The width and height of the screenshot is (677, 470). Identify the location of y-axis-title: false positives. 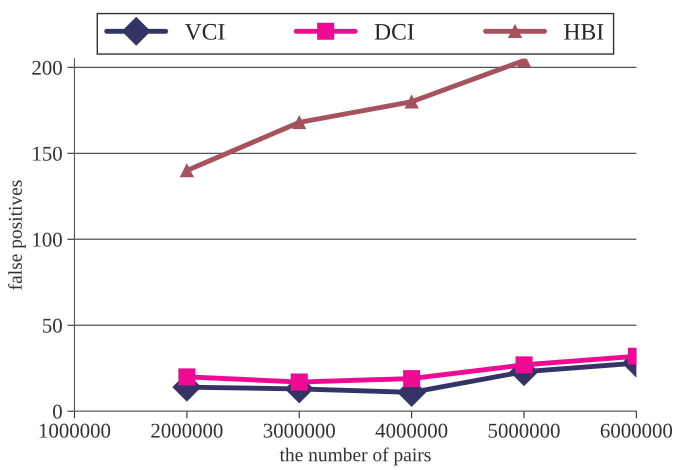
(17, 235).